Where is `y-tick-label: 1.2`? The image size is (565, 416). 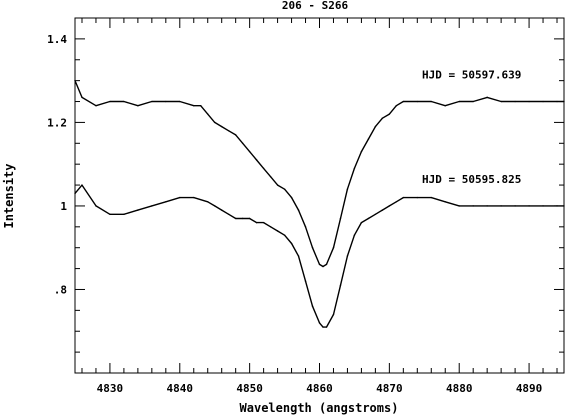
y-tick-label: 1.2 is located at coordinates (57, 122).